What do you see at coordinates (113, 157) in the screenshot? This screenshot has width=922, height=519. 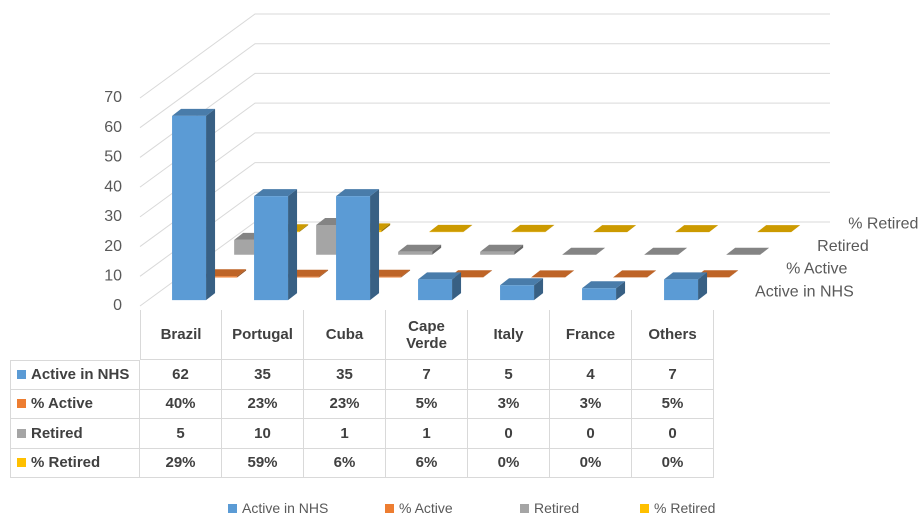 I see `y-tick-label: 50` at bounding box center [113, 157].